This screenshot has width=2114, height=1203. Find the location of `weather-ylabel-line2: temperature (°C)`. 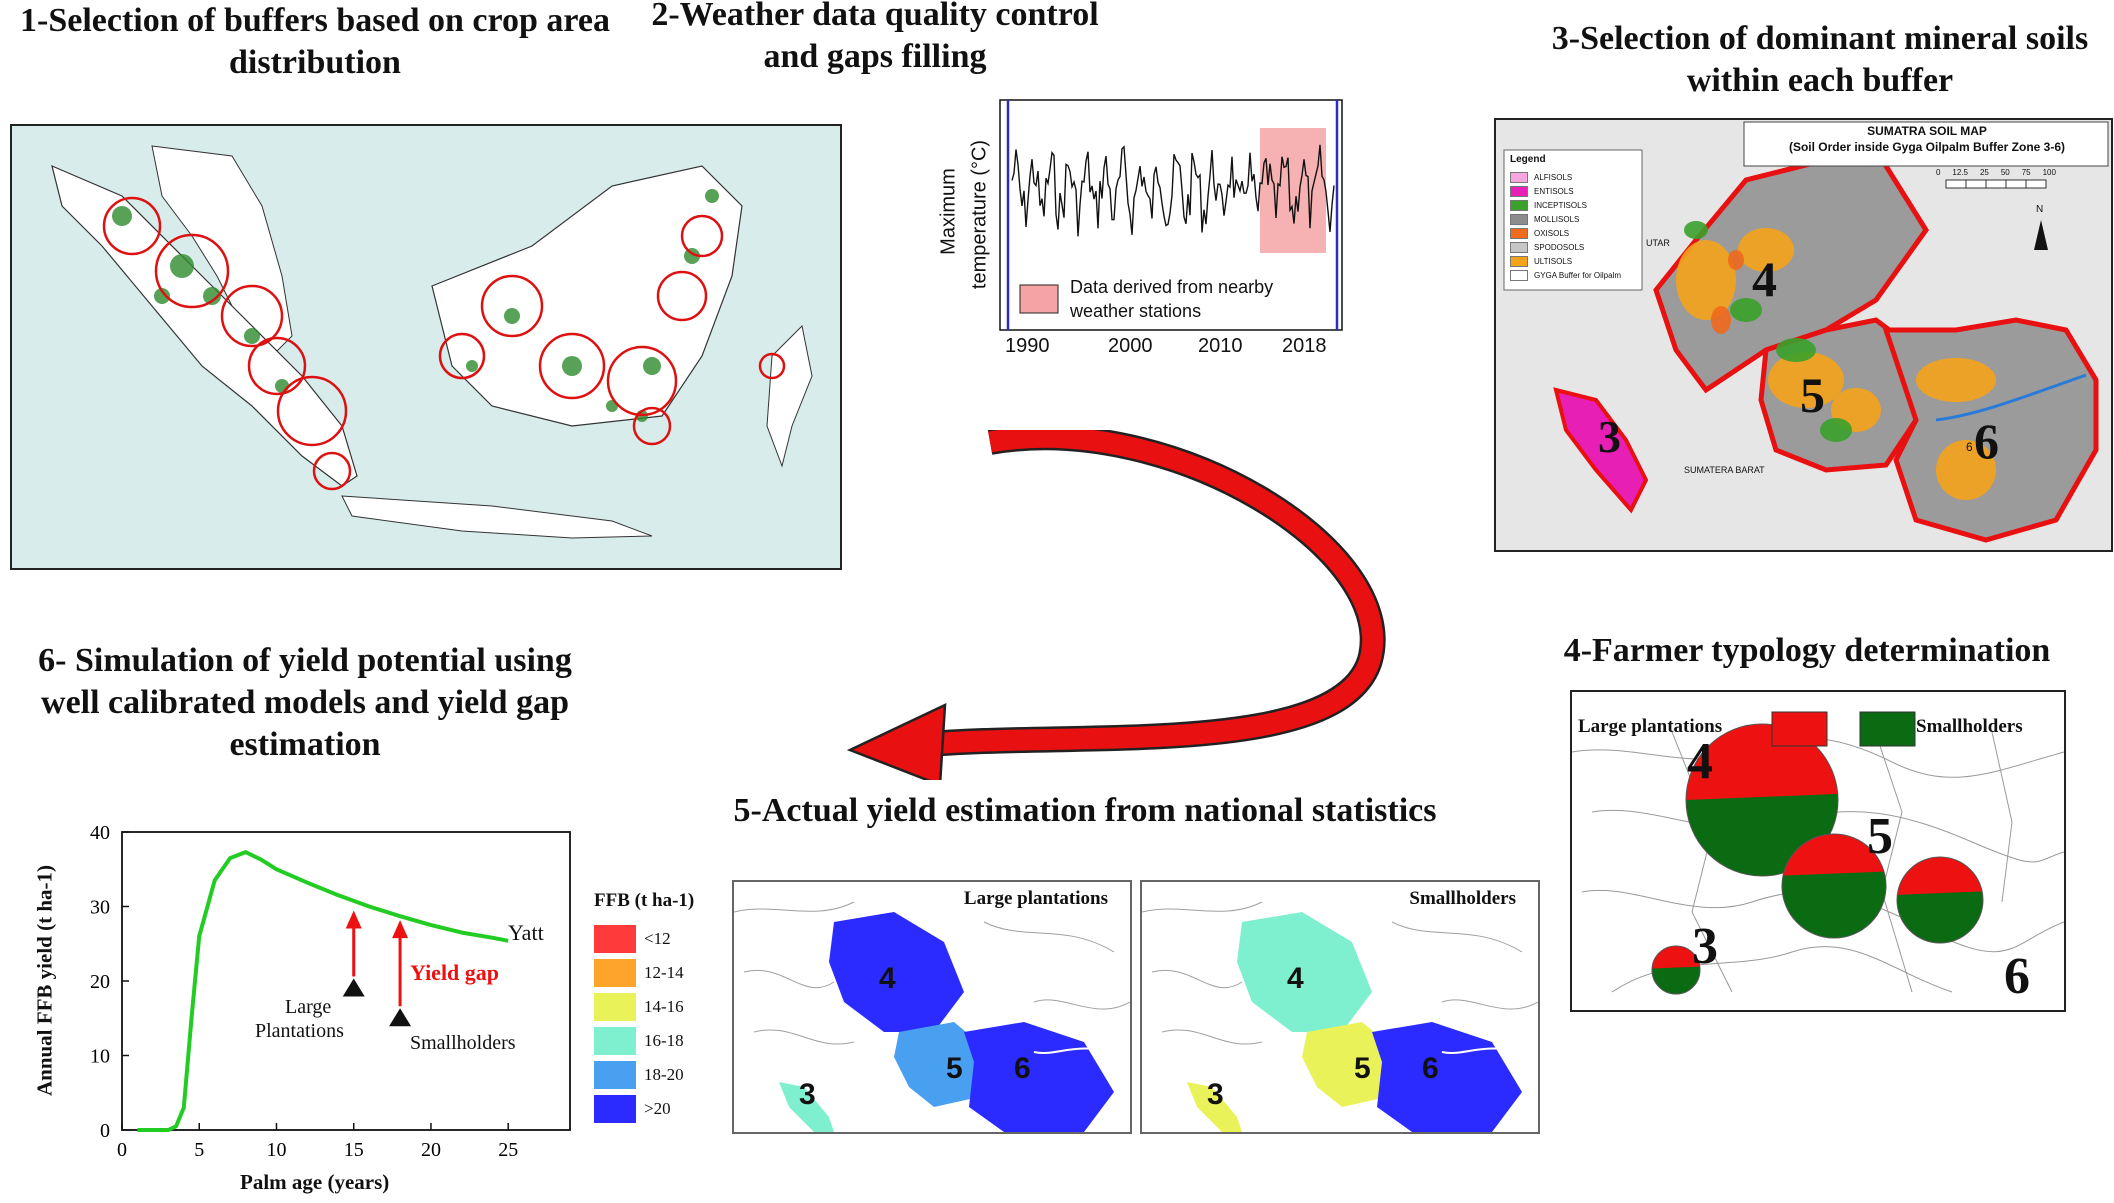

weather-ylabel-line2: temperature (°C) is located at coordinates (979, 214).